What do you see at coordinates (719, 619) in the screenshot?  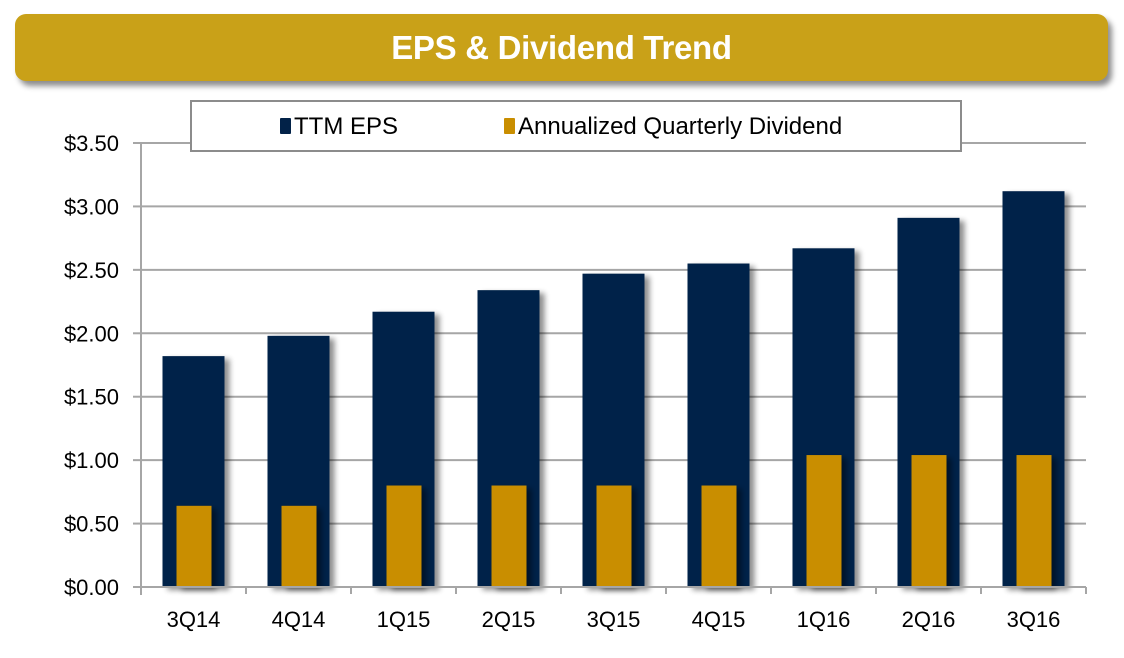 I see `x-tick-label: 4Q15` at bounding box center [719, 619].